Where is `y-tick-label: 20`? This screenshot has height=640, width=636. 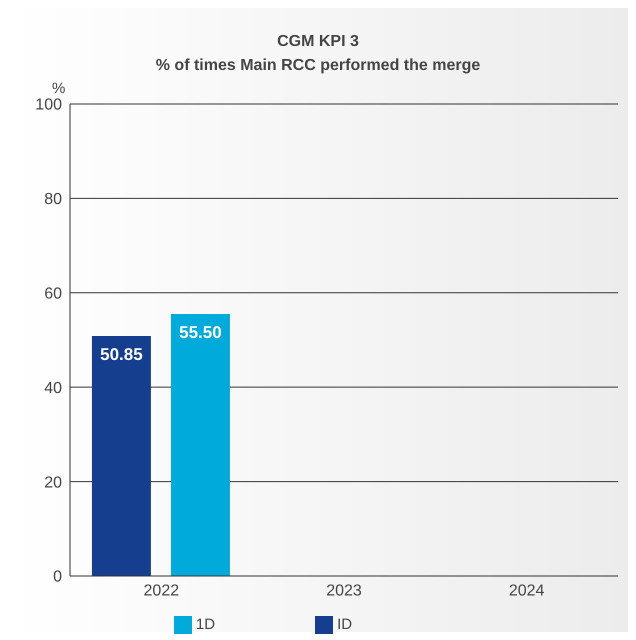 y-tick-label: 20 is located at coordinates (53, 483).